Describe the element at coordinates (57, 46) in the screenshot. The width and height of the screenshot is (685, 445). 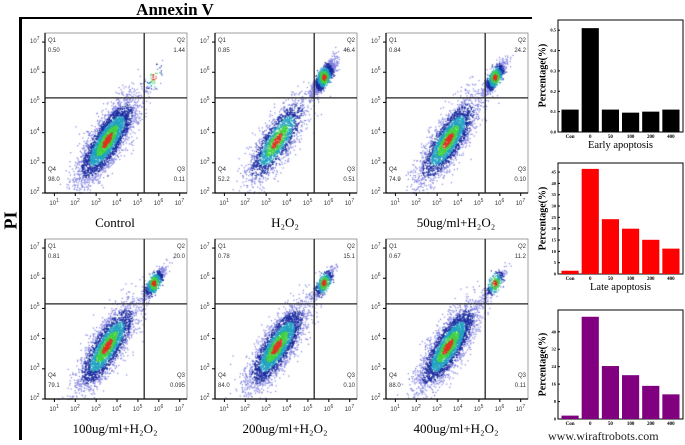
I see `quadrant-q1: Q1 0.50` at that location.